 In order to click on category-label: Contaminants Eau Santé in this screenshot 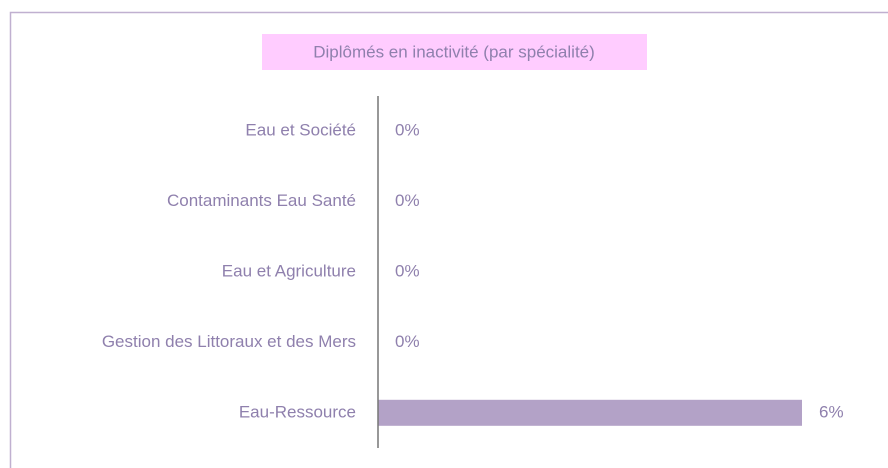, I will do `click(261, 200)`.